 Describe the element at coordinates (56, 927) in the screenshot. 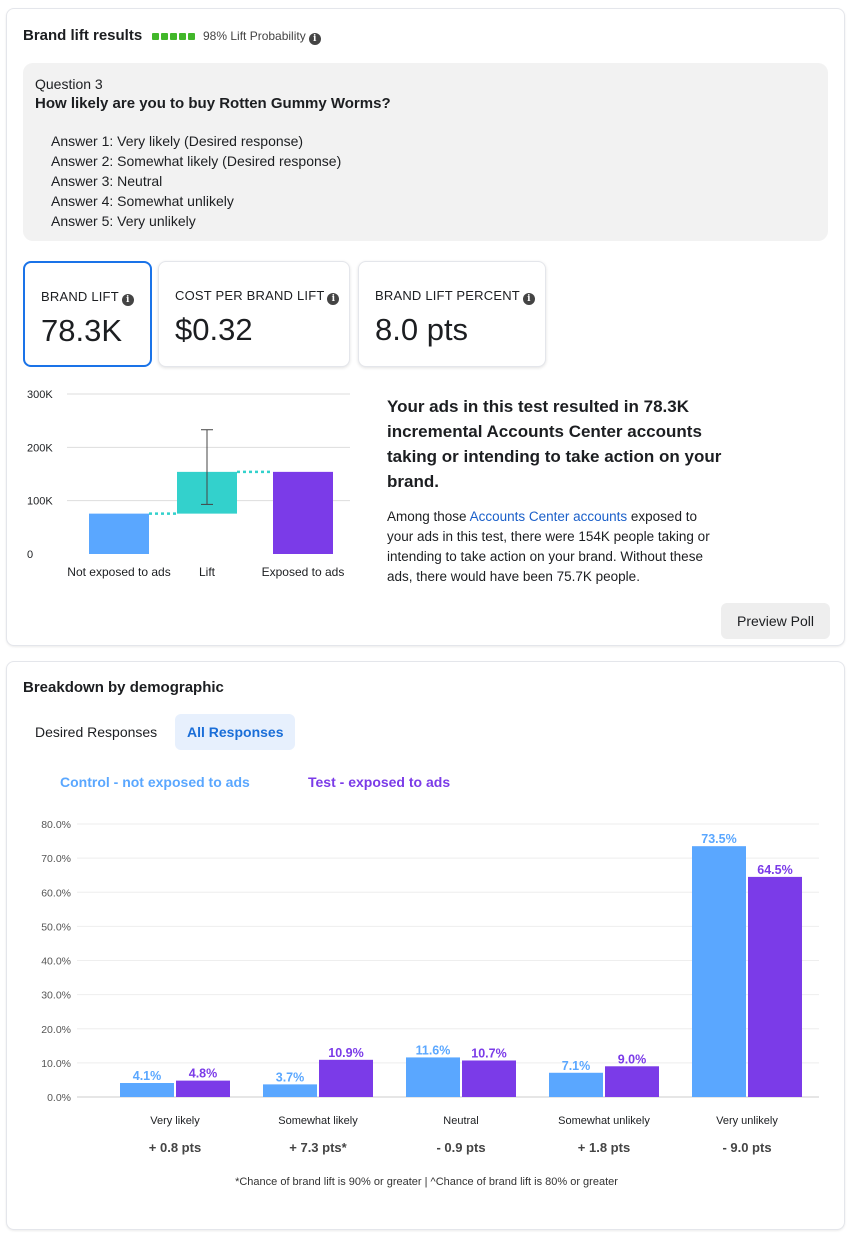

I see `y-tick-label: 50.0%` at that location.